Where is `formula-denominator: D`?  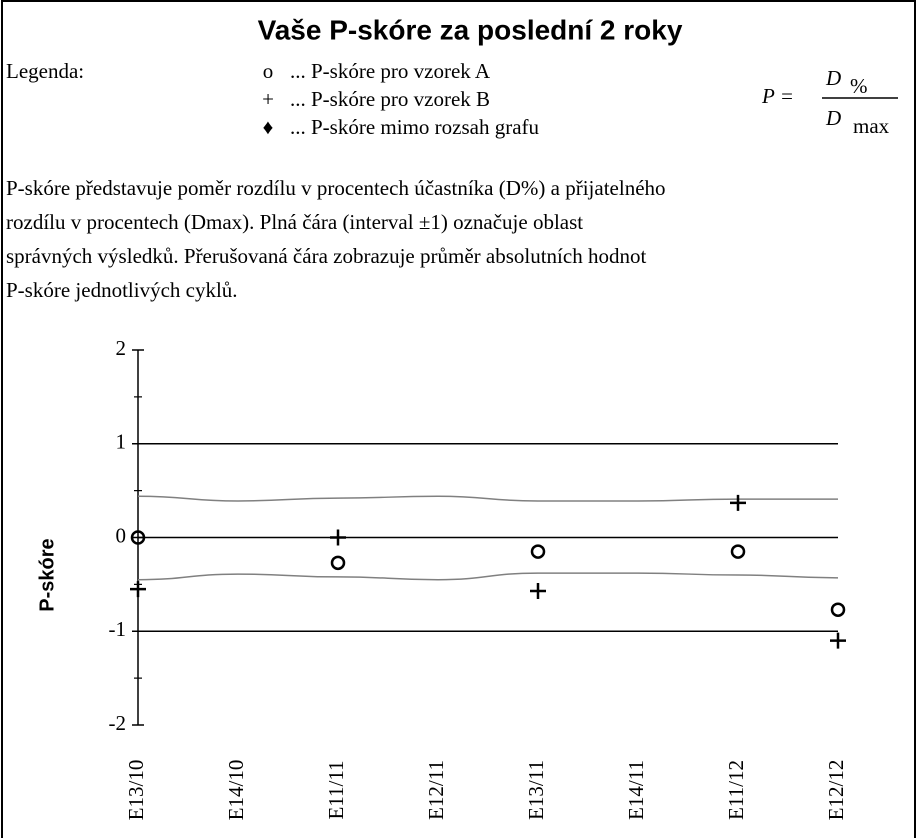 formula-denominator: D is located at coordinates (833, 118).